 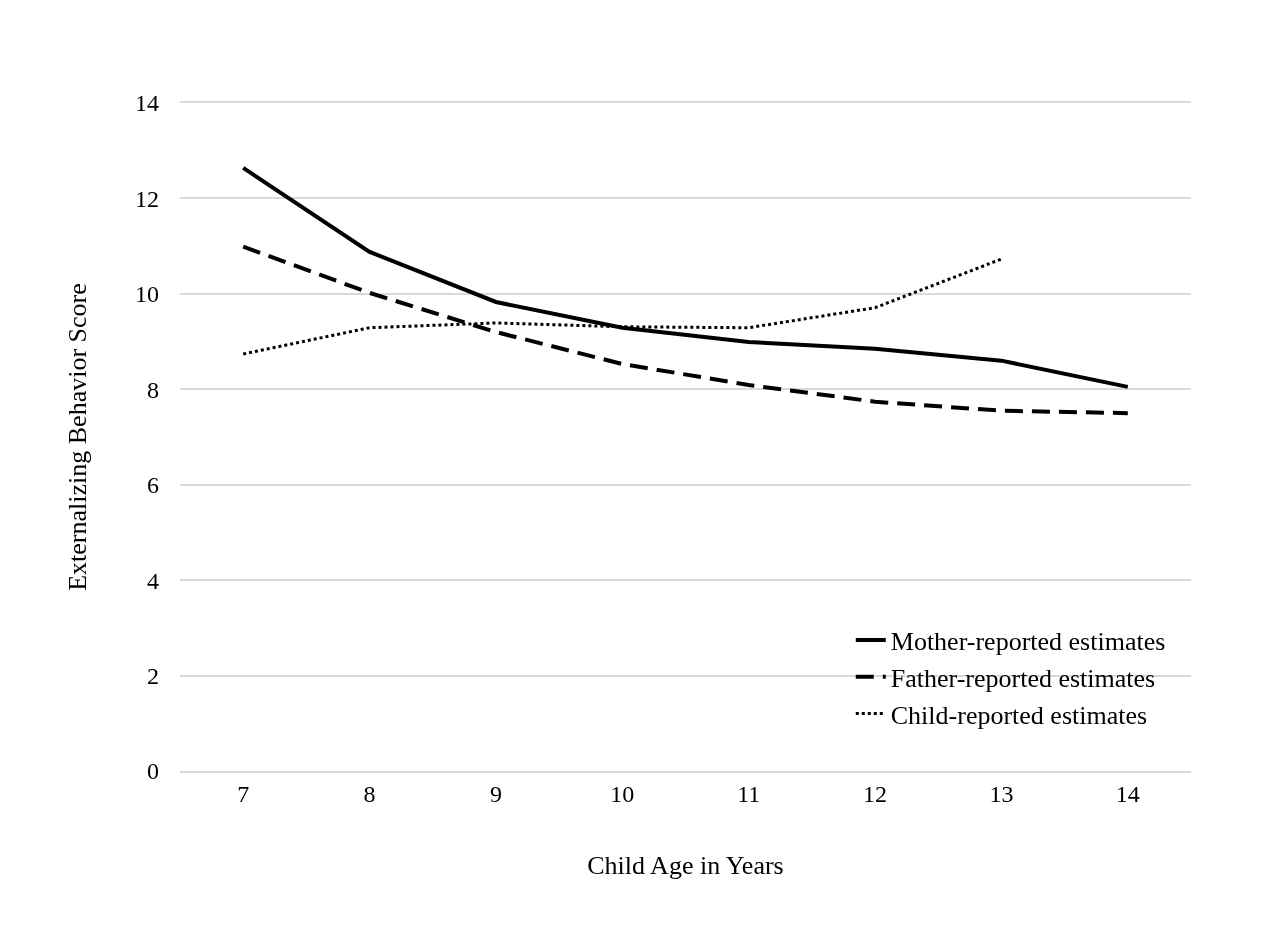 I want to click on y-tick-label: 6, so click(x=153, y=485).